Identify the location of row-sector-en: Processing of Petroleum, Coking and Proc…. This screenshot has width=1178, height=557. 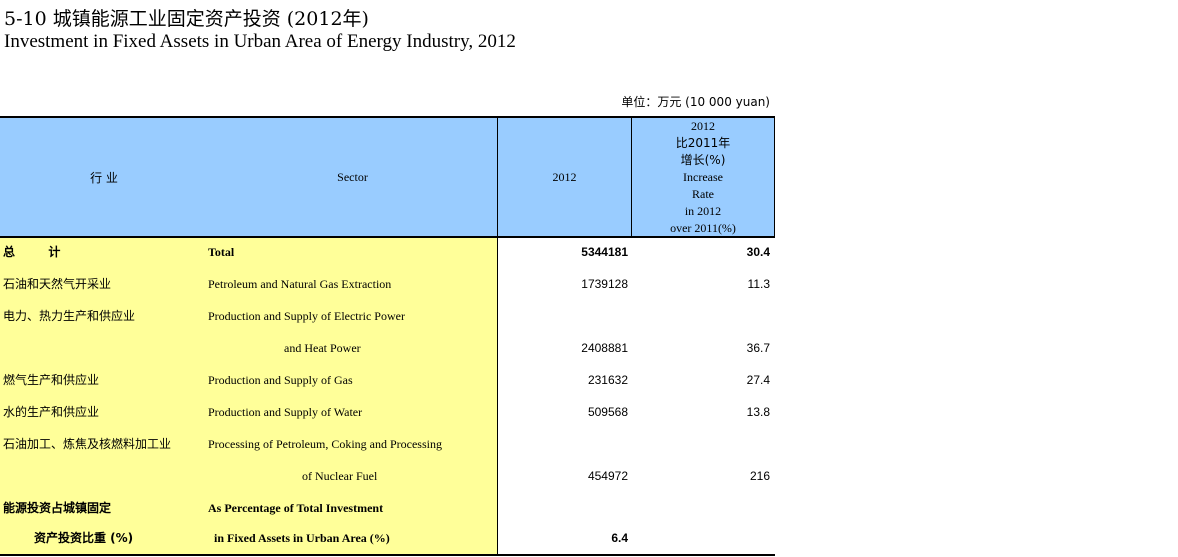
(325, 444).